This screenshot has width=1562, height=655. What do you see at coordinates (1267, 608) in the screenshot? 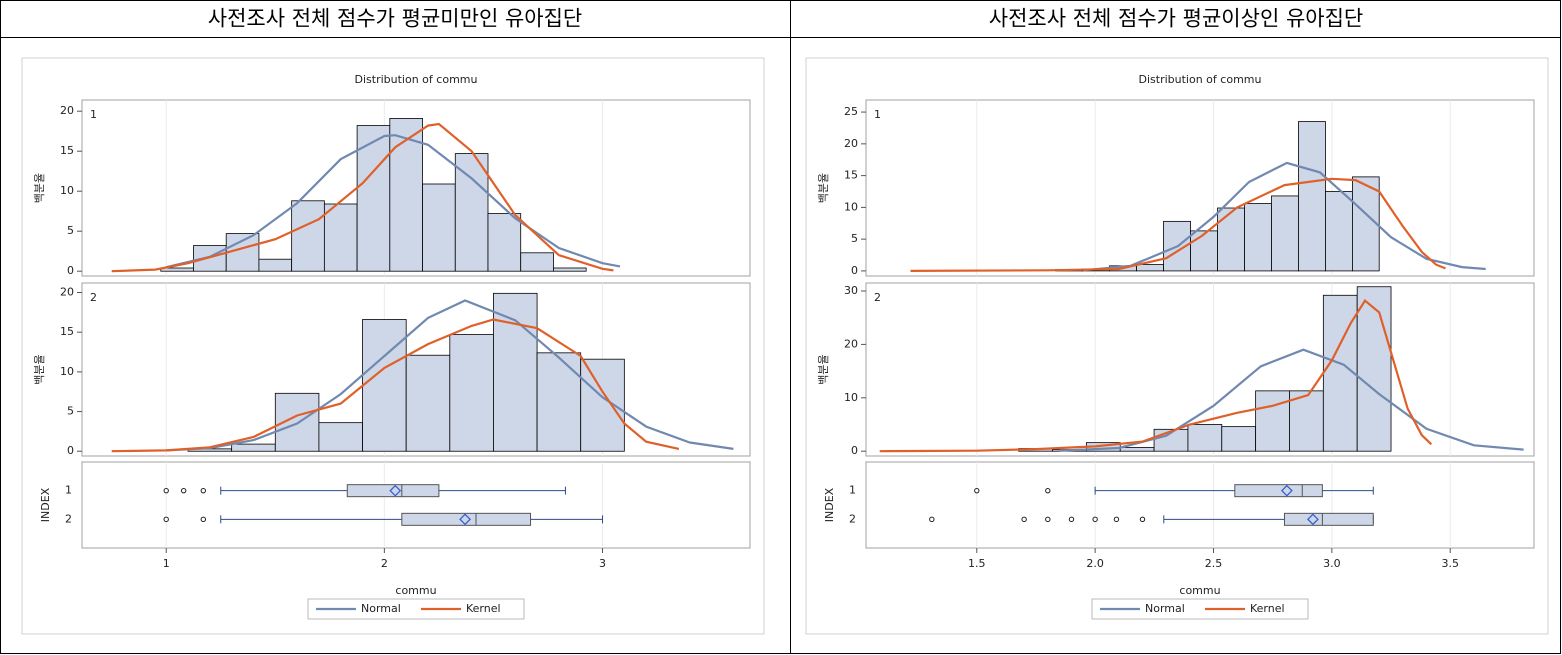
I see `legend-label: Kernel` at bounding box center [1267, 608].